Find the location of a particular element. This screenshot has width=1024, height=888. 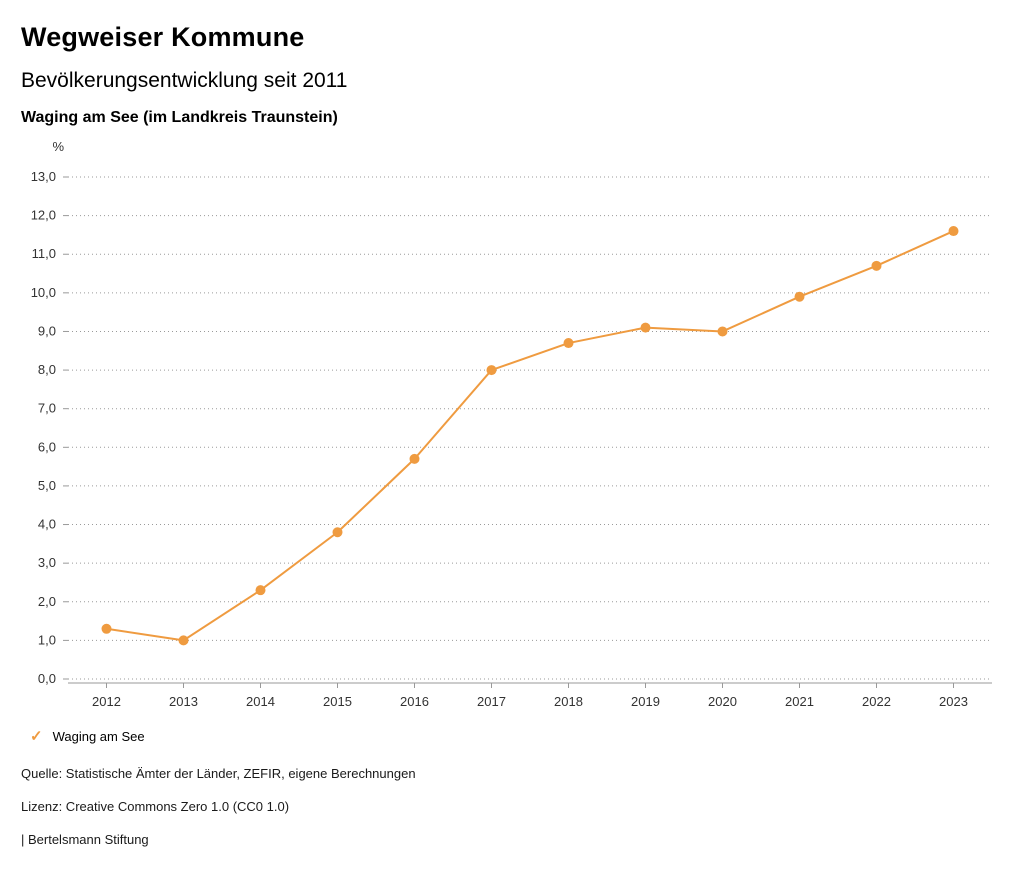

data-point-2013 is located at coordinates (183, 640).